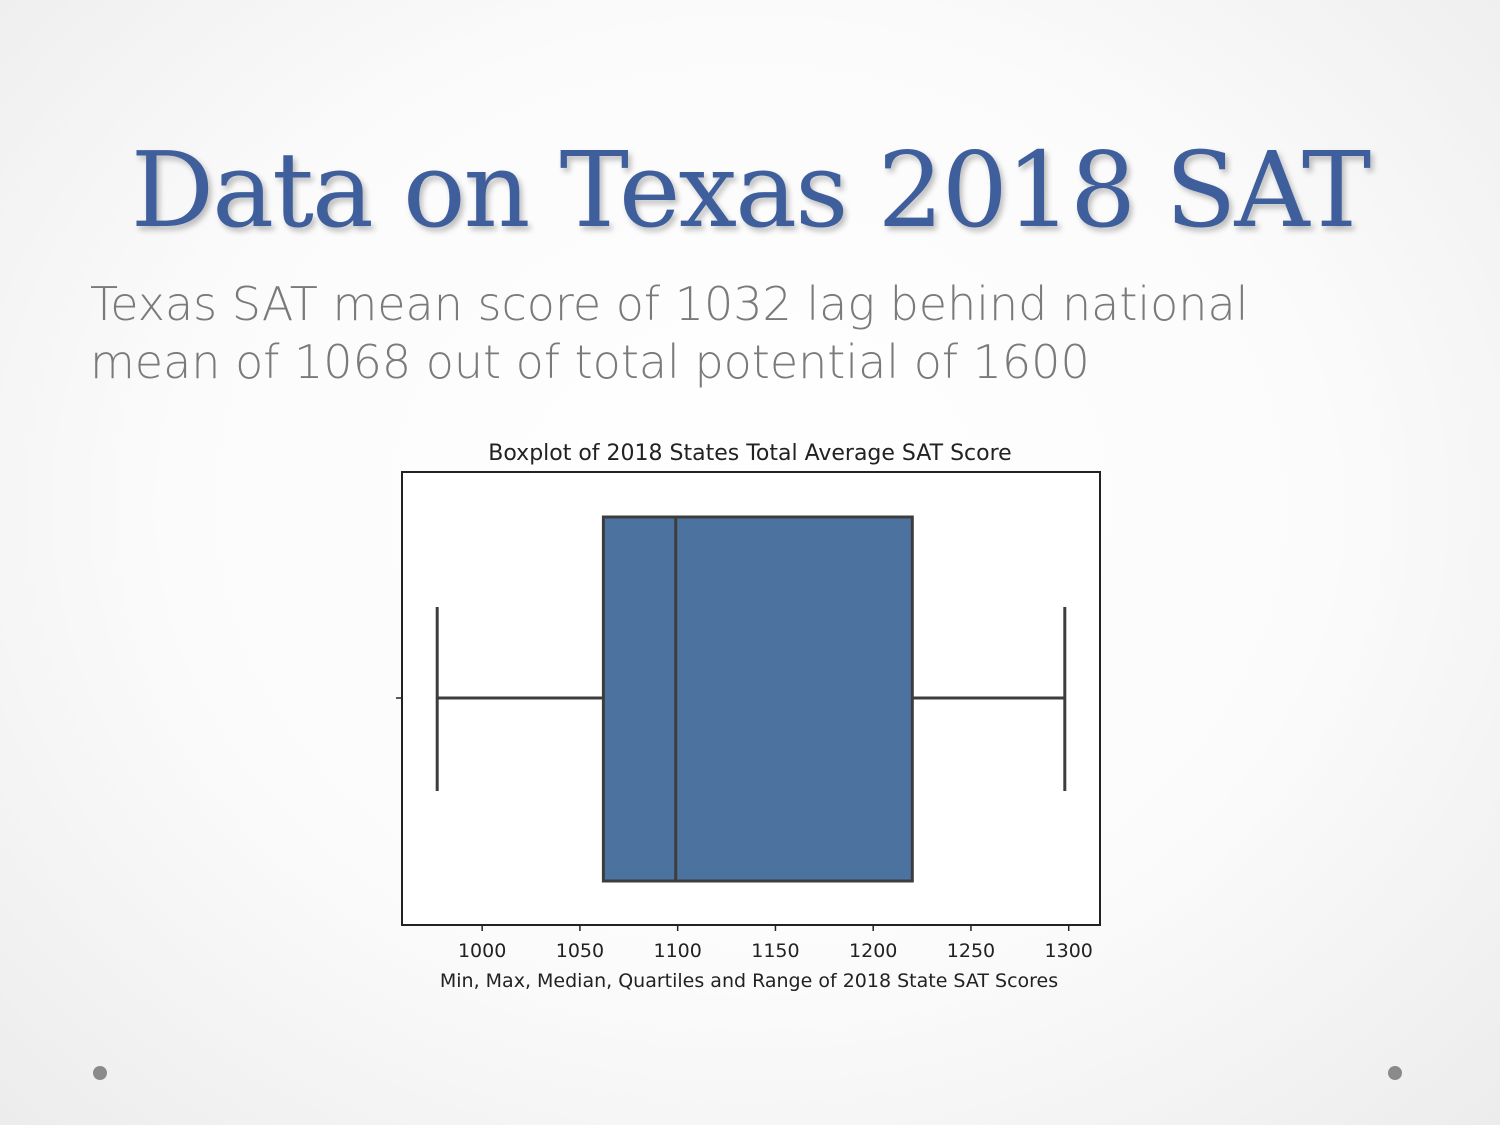 This screenshot has width=1500, height=1125. Describe the element at coordinates (751, 190) in the screenshot. I see `slide-title: Data on Texas 2018 SAT` at that location.